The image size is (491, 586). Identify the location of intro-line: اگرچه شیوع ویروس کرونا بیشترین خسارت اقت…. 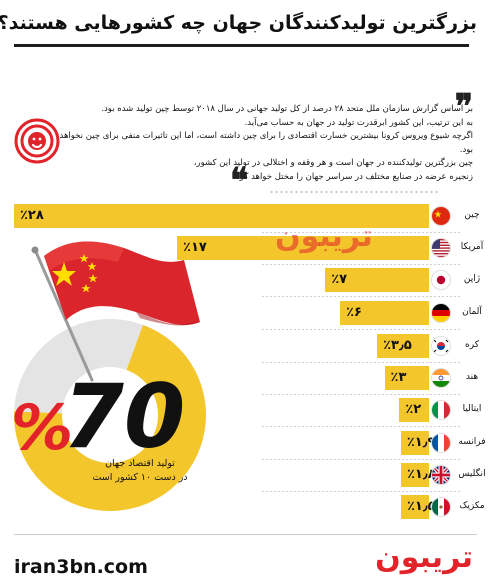
(266, 143).